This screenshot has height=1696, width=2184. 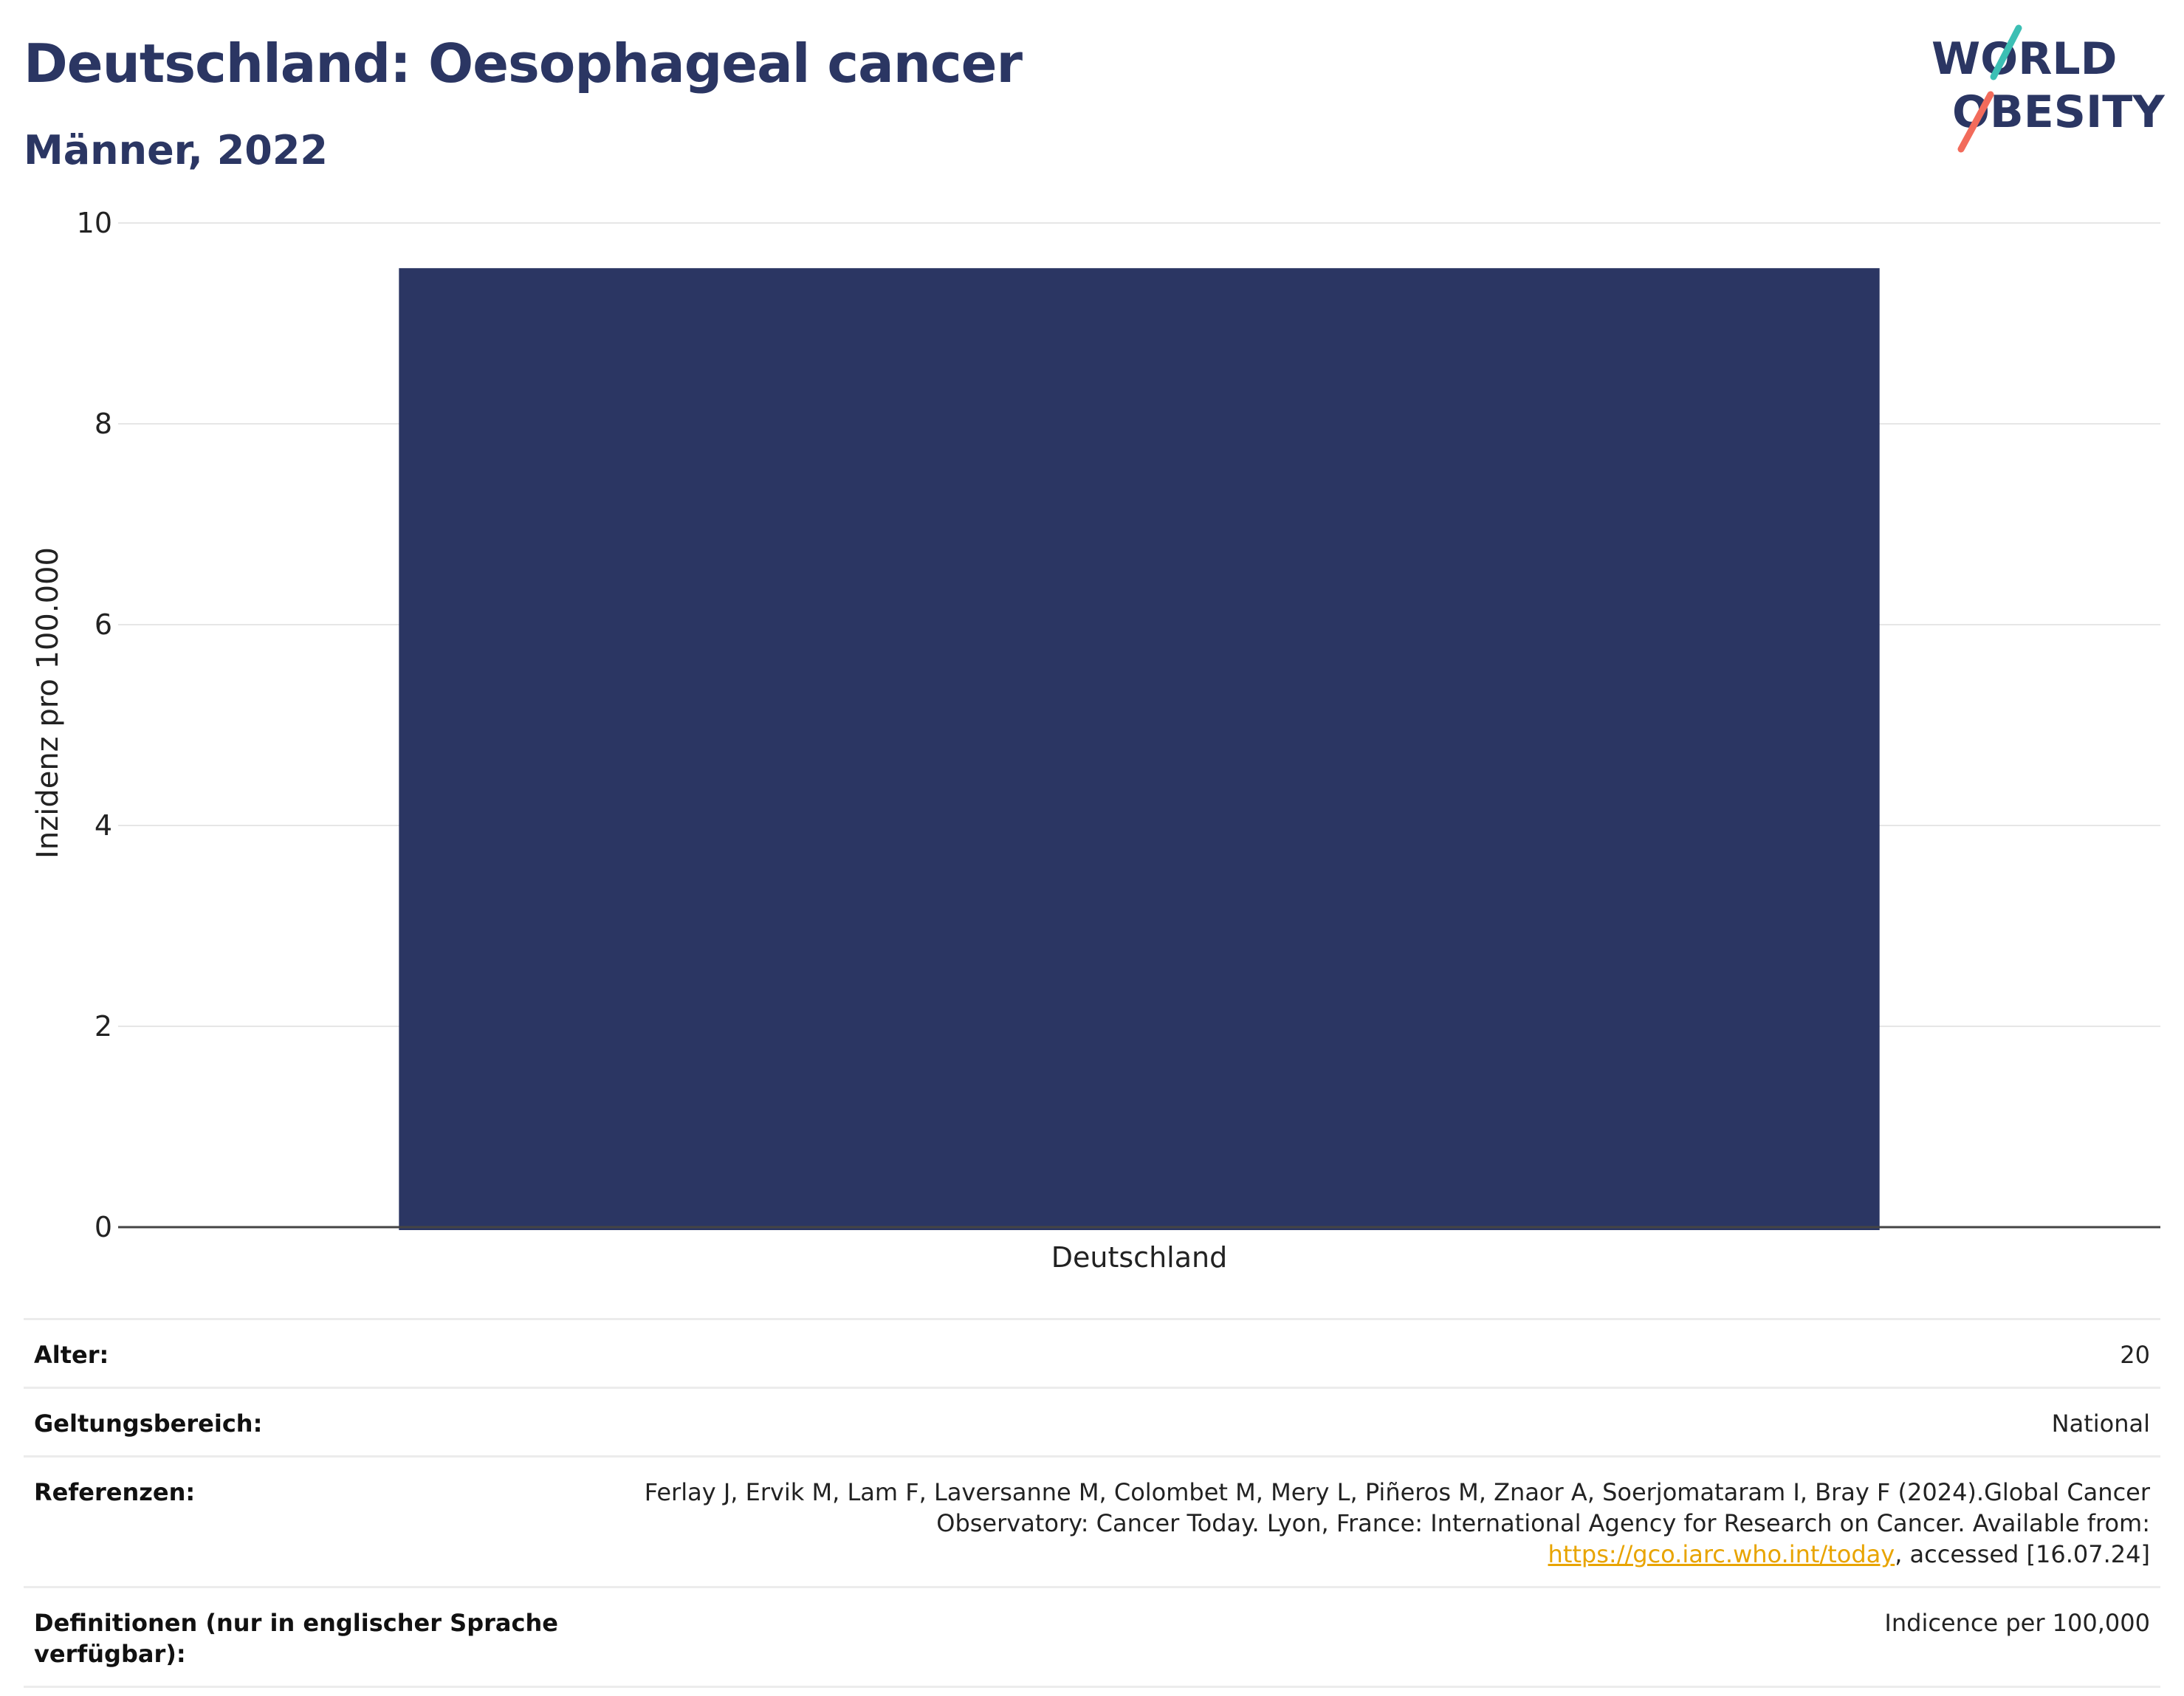 What do you see at coordinates (524, 63) in the screenshot?
I see `chart-title: Deutschland: Oesophageal cancer` at bounding box center [524, 63].